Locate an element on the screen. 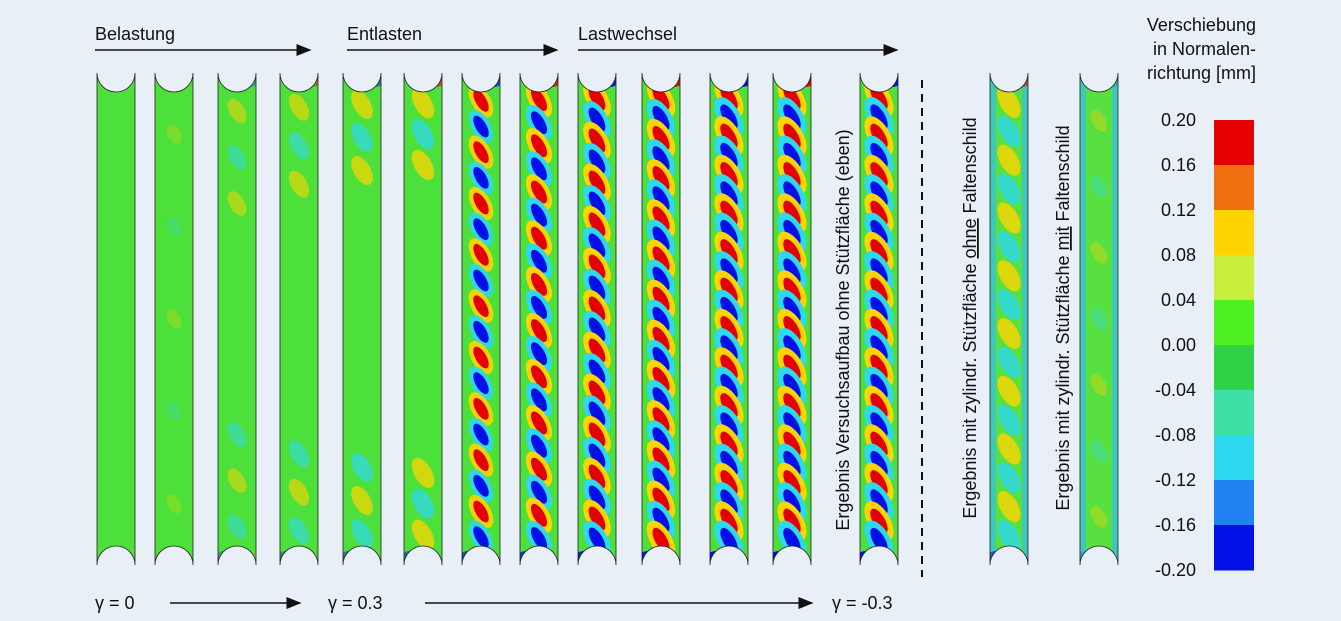 The width and height of the screenshot is (1341, 621). tick-label: -0.12 is located at coordinates (1175, 480).